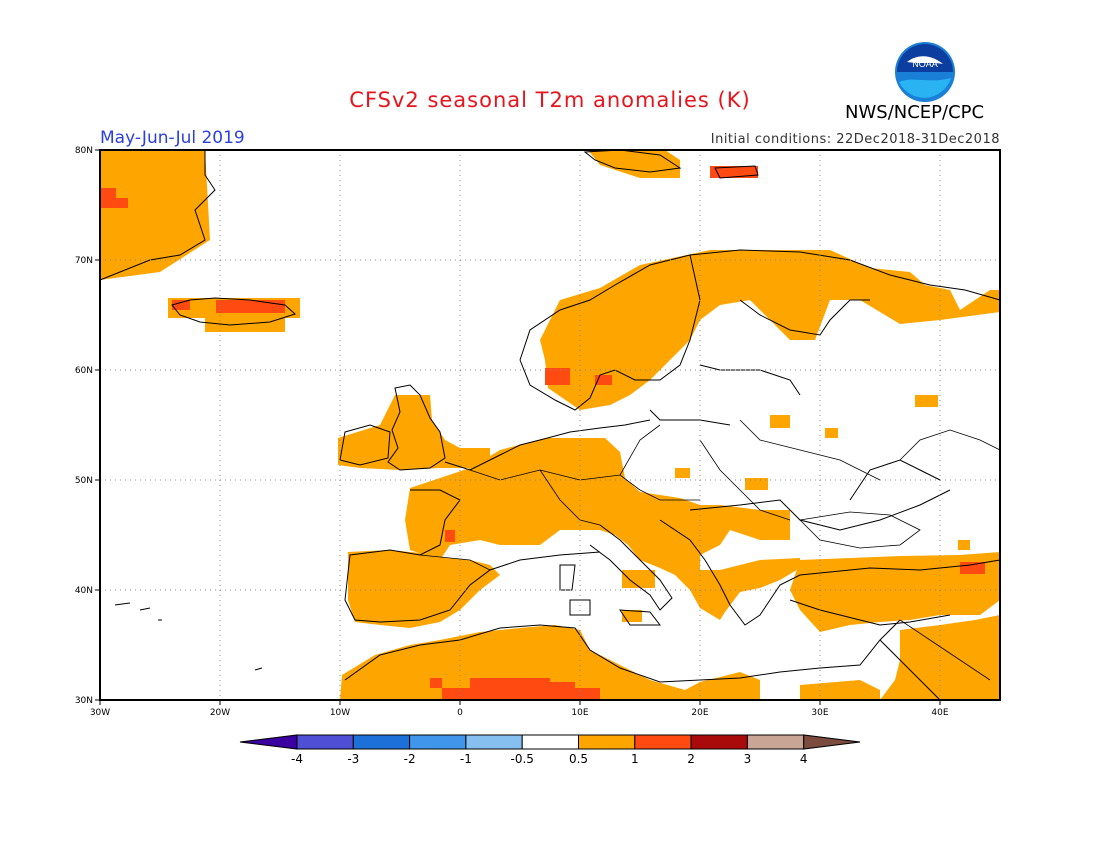  I want to click on lon-label: 10W, so click(340, 713).